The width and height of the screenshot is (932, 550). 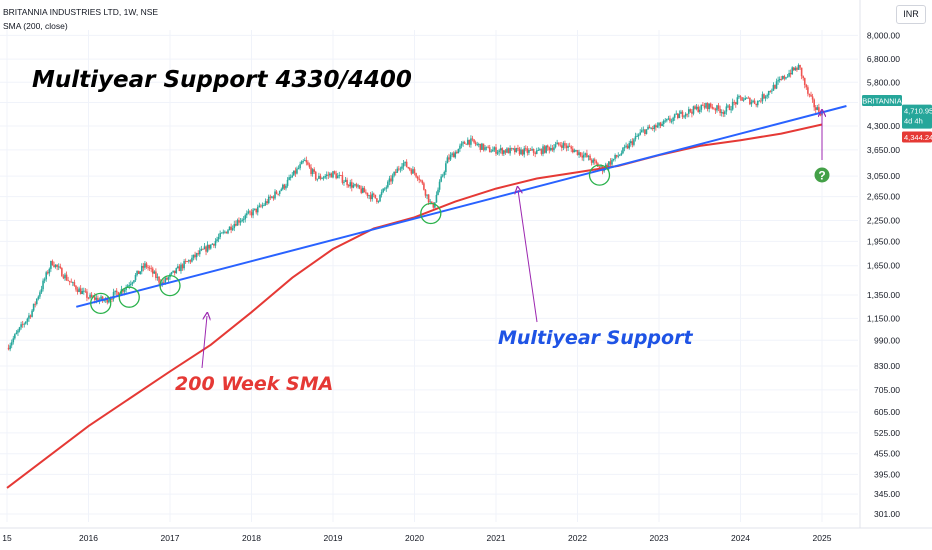 What do you see at coordinates (333, 538) in the screenshot?
I see `x-tick-label: 2019` at bounding box center [333, 538].